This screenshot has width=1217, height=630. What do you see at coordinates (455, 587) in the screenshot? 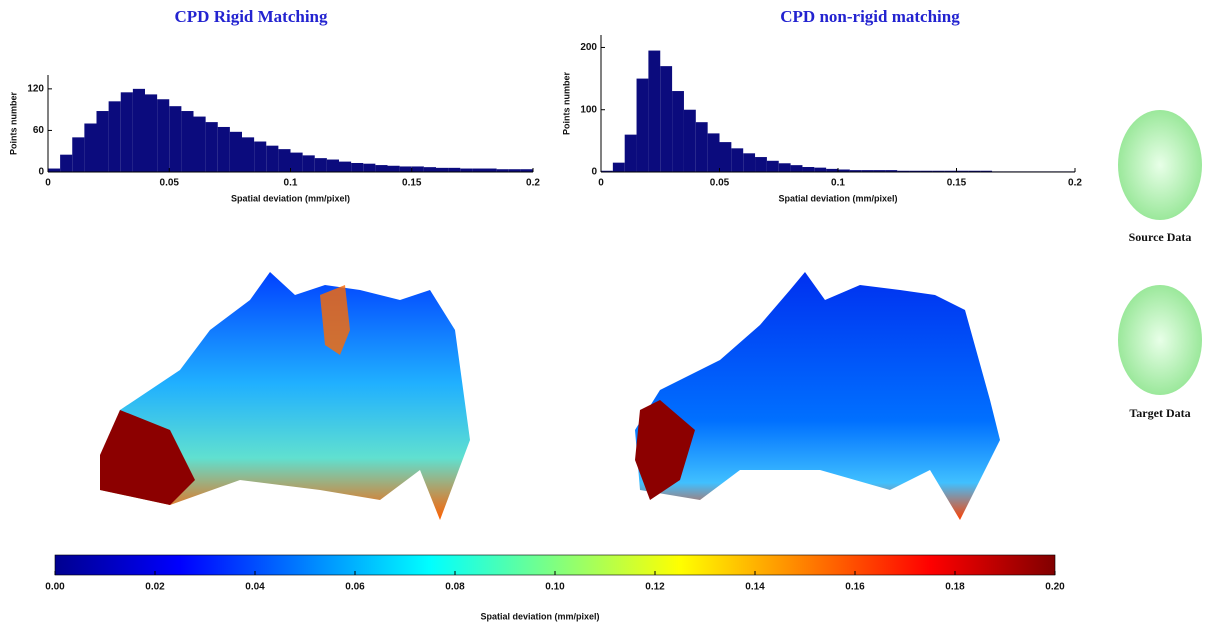
I see `x-tick-label: 0.08` at bounding box center [455, 587].